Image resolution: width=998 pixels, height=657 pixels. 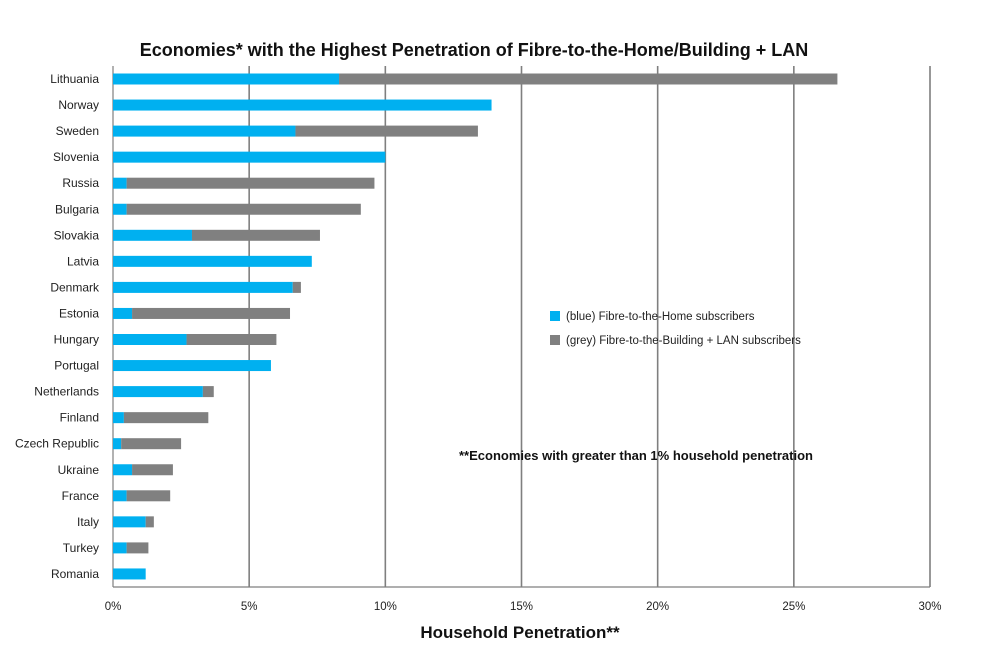 I want to click on bar-ukraine-fibre-building-lan, so click(x=152, y=470).